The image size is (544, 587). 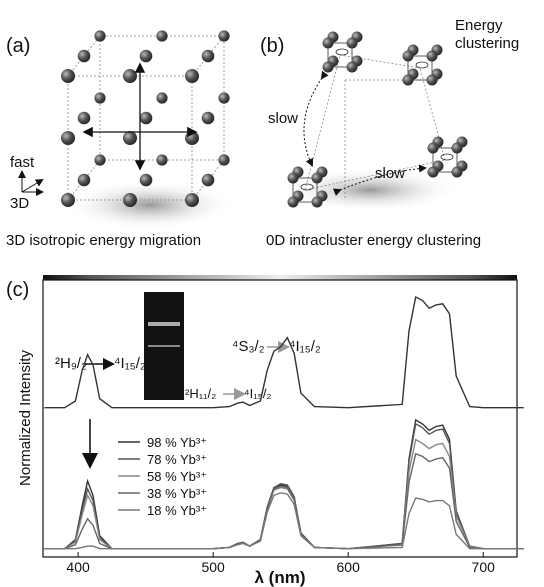 I want to click on annotation: ²H₉/₂, so click(x=71, y=363).